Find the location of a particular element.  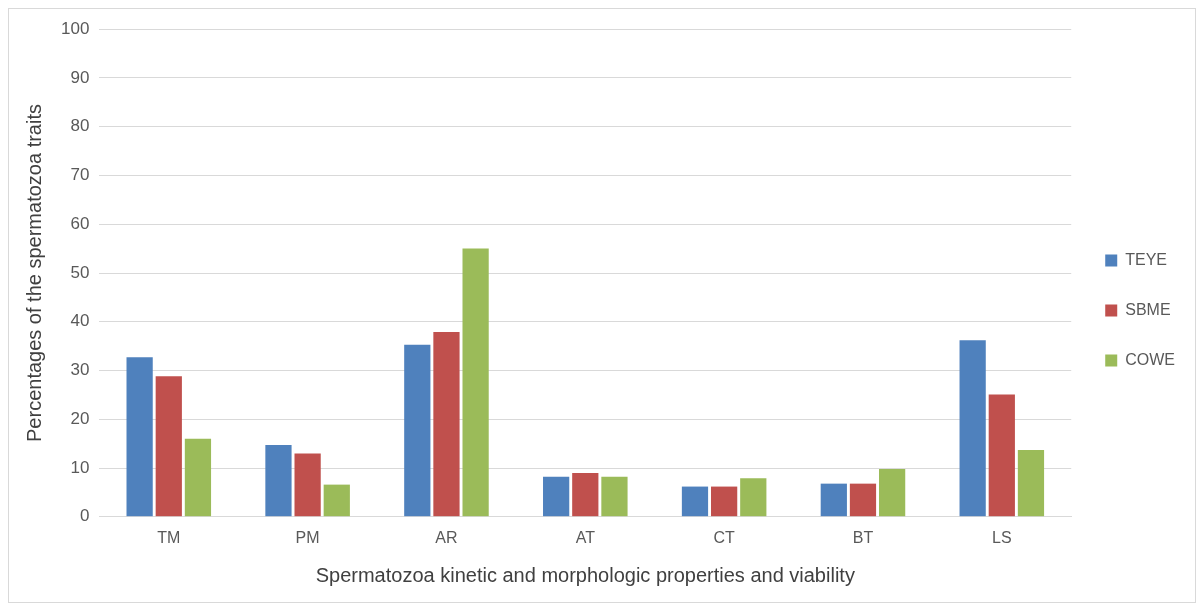

x-tick-label: AT is located at coordinates (585, 537).